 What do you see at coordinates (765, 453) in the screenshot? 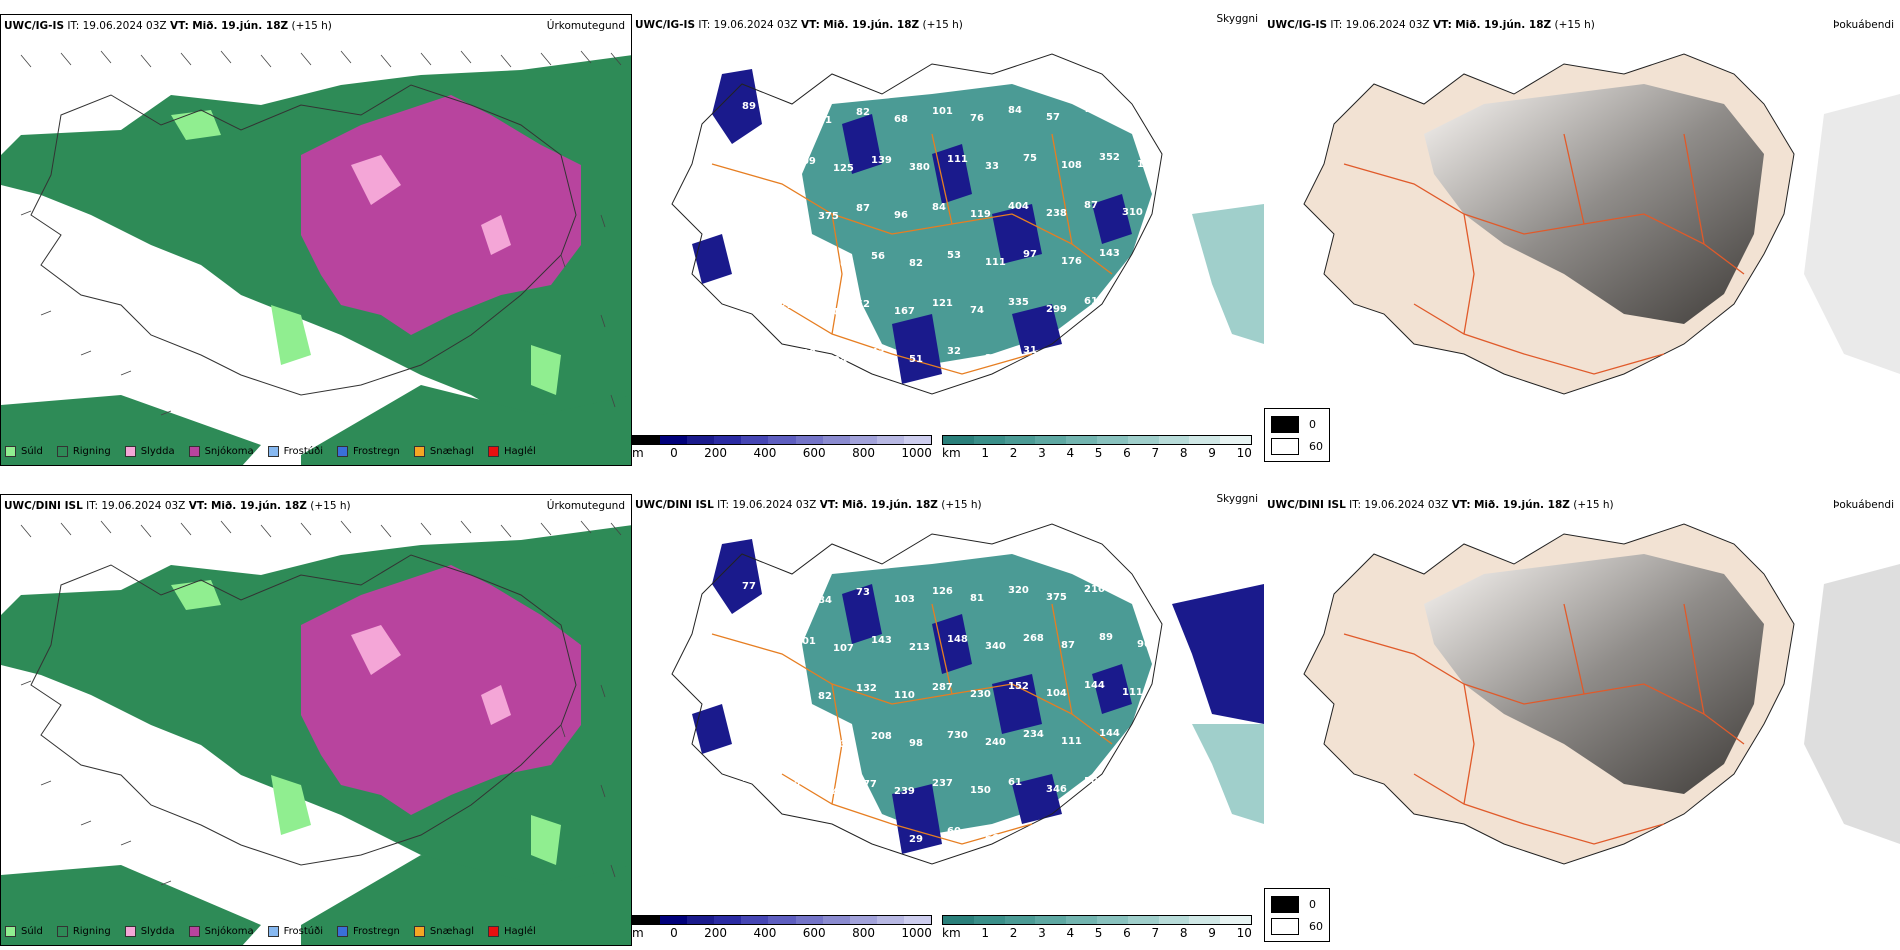
I see `tick-label: 400` at bounding box center [765, 453].